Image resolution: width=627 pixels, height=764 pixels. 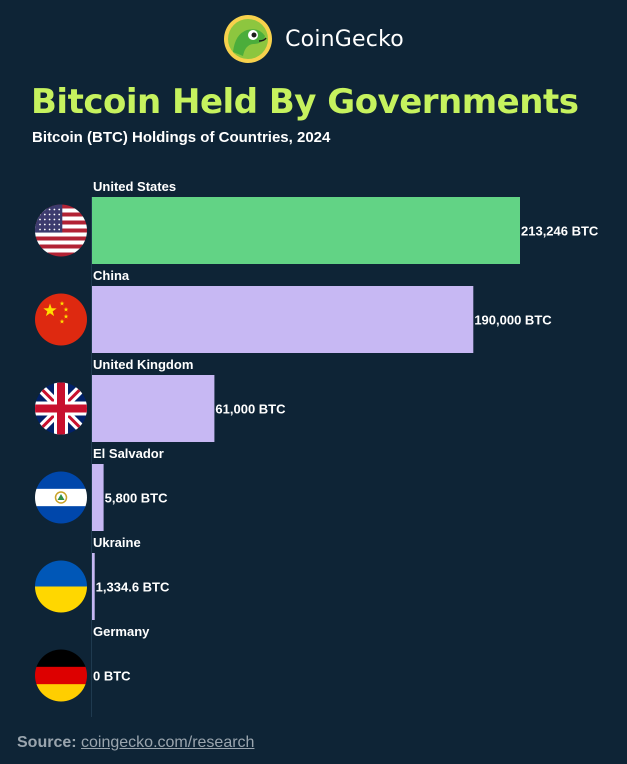 I want to click on source-note: Source: coingecko.com/research, so click(x=135, y=743).